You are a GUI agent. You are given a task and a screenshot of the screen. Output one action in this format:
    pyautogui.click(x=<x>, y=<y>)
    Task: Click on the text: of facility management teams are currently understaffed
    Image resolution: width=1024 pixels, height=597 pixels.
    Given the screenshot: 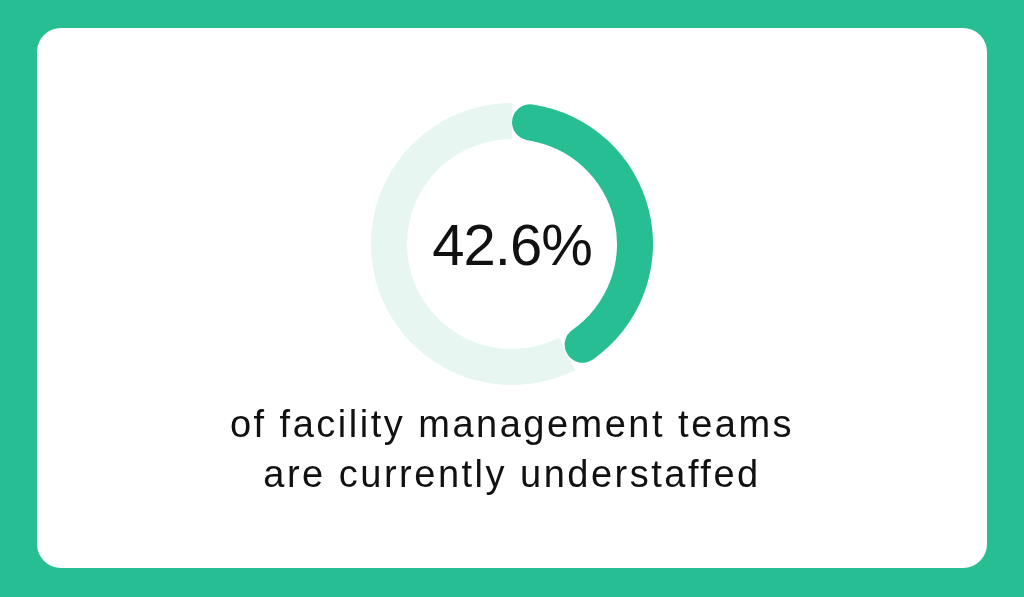 What is the action you would take?
    pyautogui.click(x=512, y=449)
    